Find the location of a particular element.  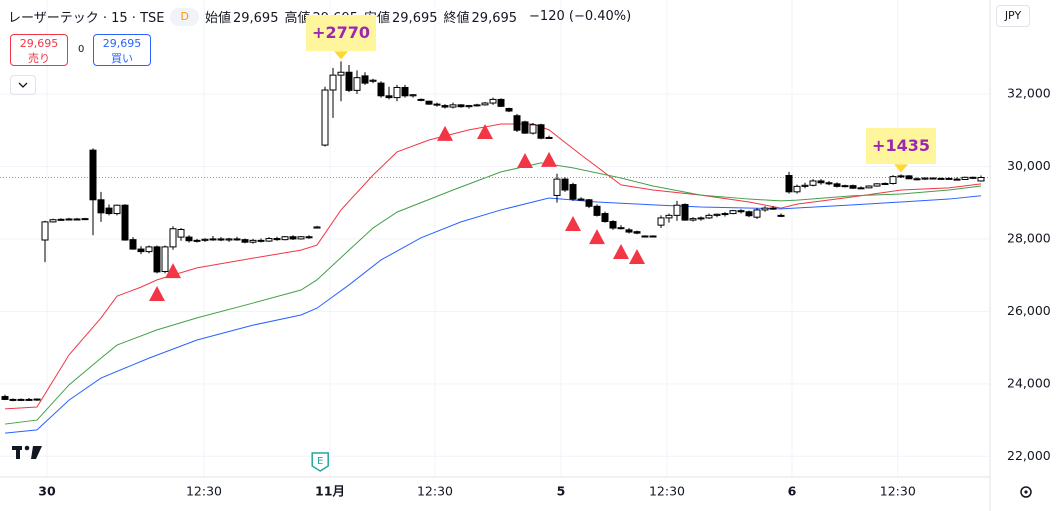

sell-label: 売り is located at coordinates (39, 58).